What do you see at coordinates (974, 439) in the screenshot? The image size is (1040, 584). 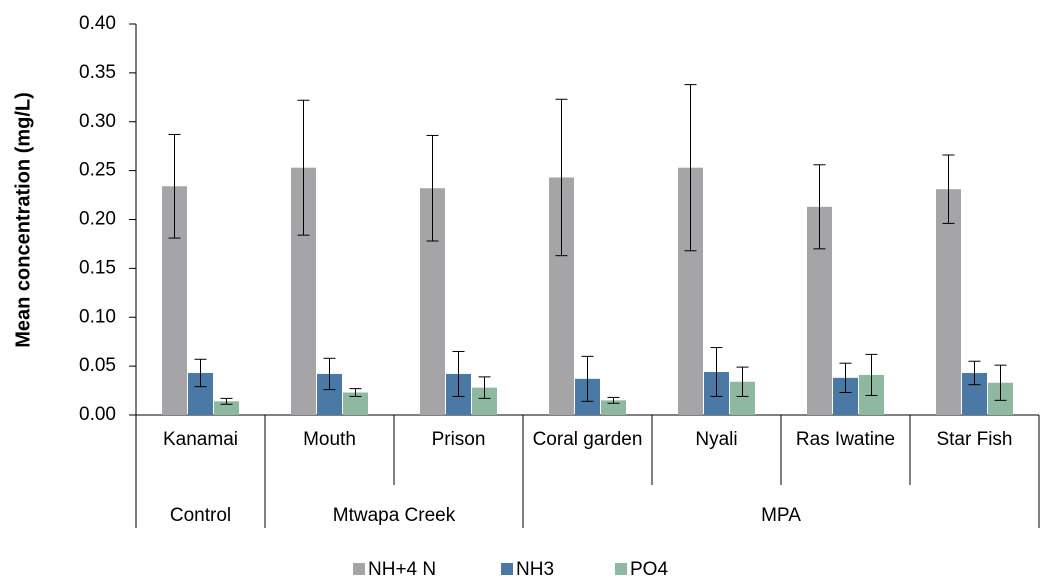 I see `x-tick-label: Star Fish` at bounding box center [974, 439].